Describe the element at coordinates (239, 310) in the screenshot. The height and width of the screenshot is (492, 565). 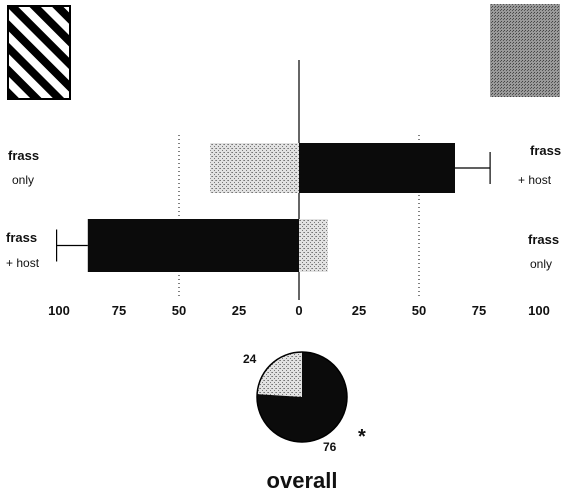
I see `tick-left-25: 25` at that location.